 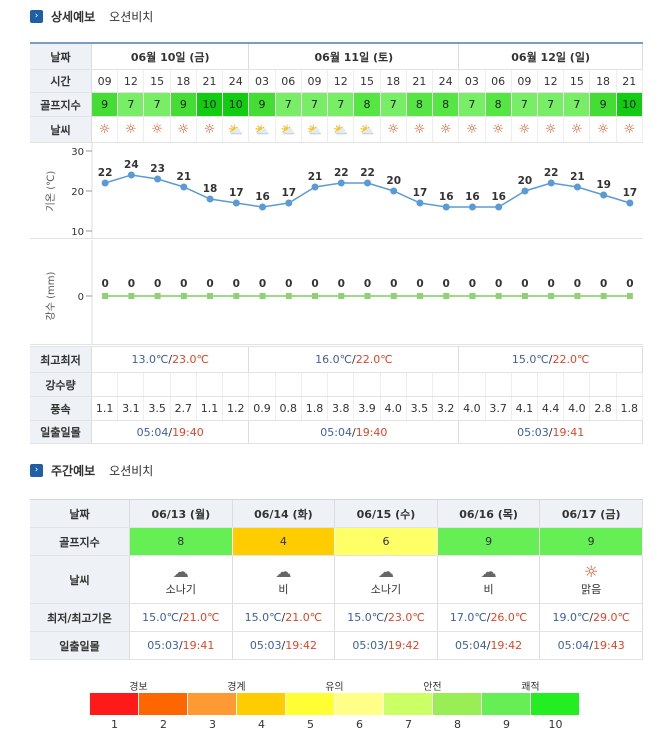 I want to click on weekly-weather-label: 날씨, so click(x=80, y=579).